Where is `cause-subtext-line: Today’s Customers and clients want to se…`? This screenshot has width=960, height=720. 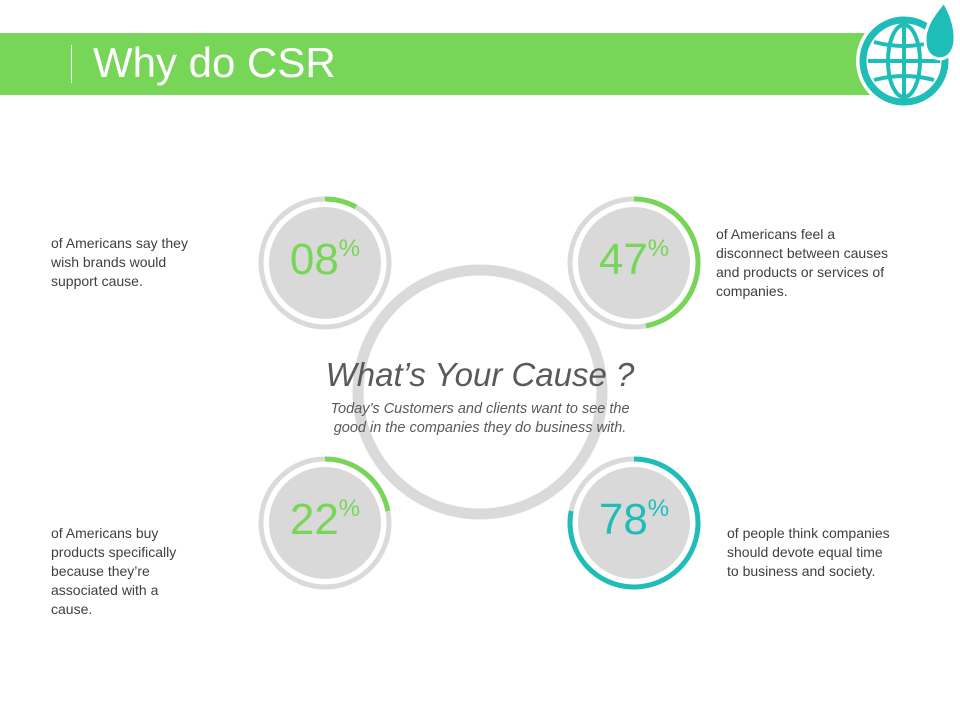 cause-subtext-line: Today’s Customers and clients want to se… is located at coordinates (480, 409).